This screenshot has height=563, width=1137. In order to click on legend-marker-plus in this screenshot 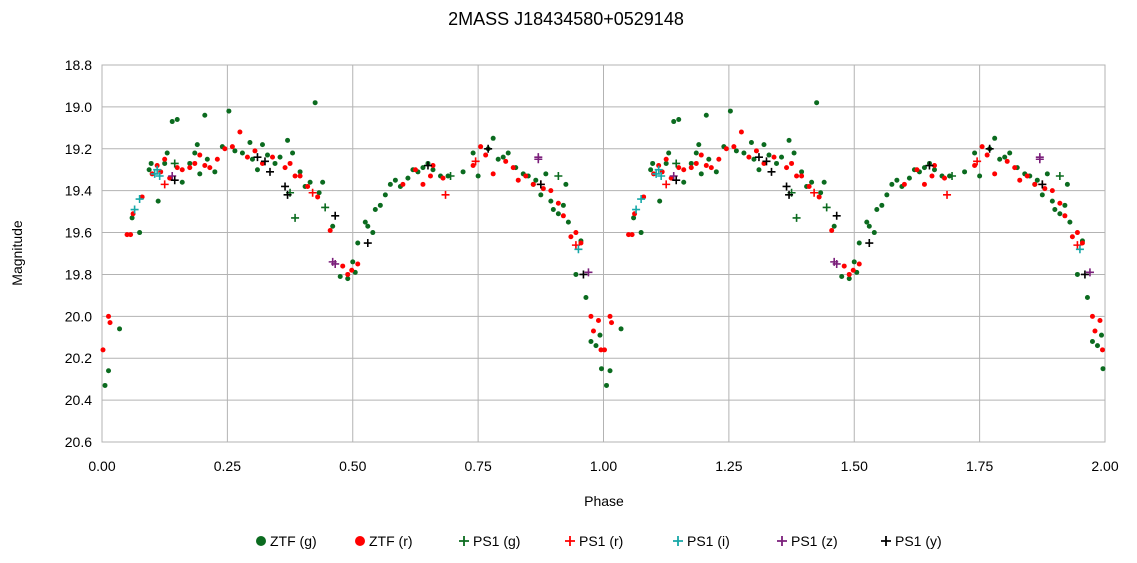, I will do `click(464, 541)`.